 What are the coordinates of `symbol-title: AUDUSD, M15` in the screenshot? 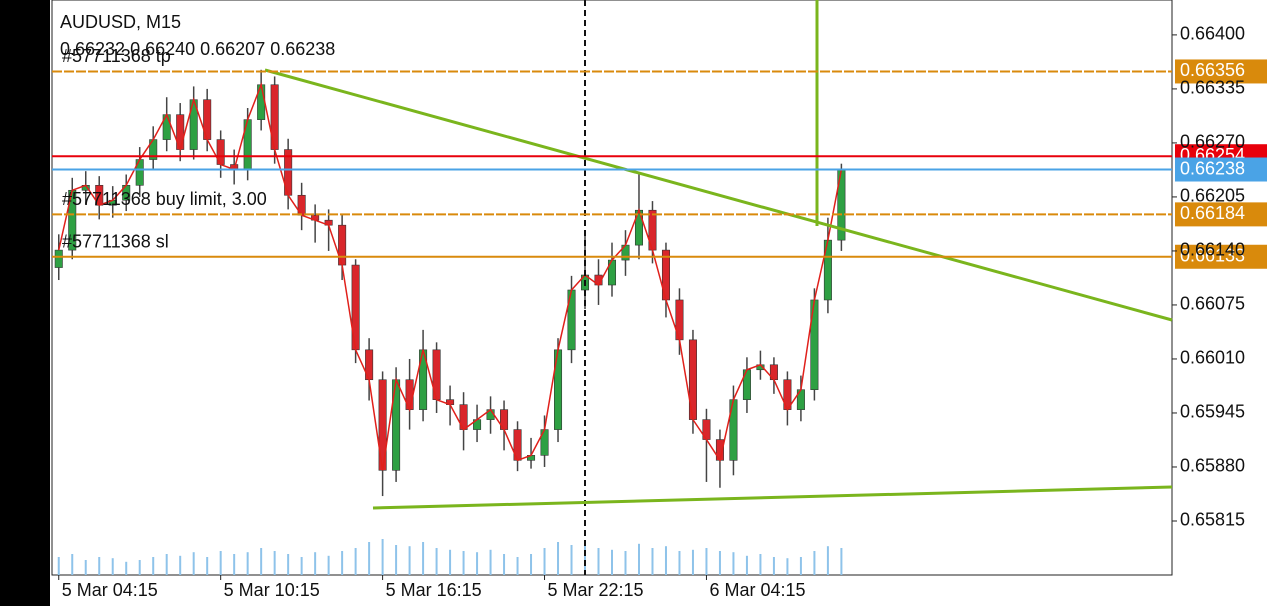 It's located at (120, 22).